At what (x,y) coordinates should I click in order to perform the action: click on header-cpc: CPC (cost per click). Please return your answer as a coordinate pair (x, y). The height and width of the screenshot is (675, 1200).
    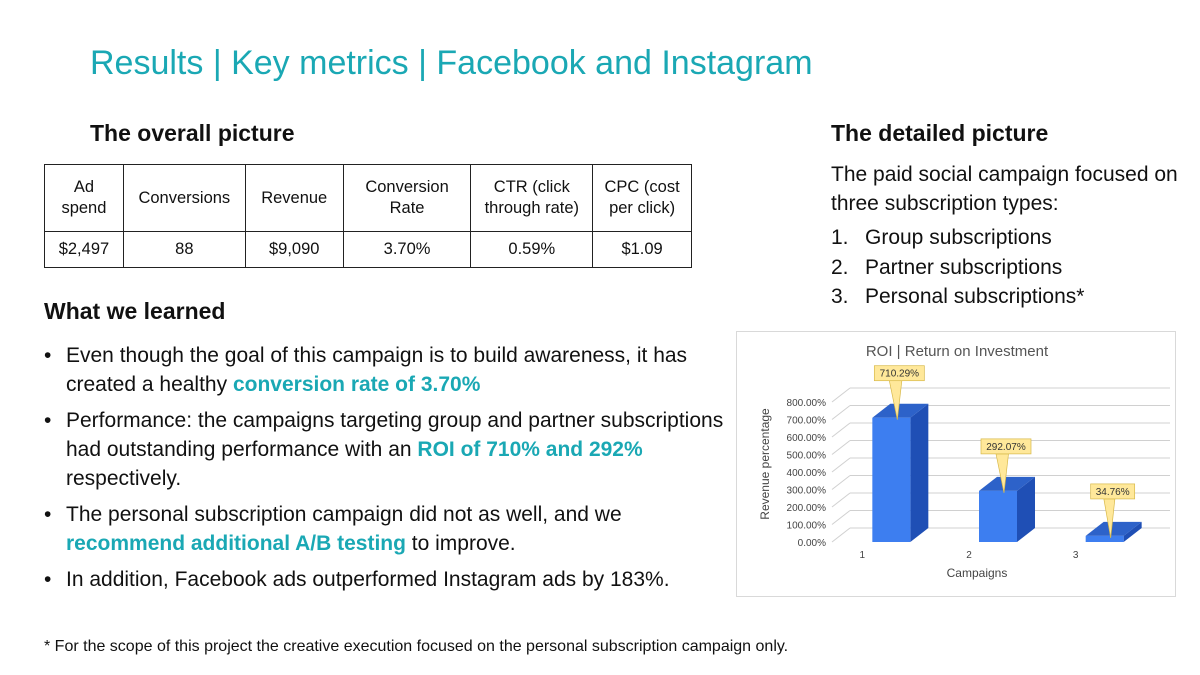
    Looking at the image, I should click on (642, 198).